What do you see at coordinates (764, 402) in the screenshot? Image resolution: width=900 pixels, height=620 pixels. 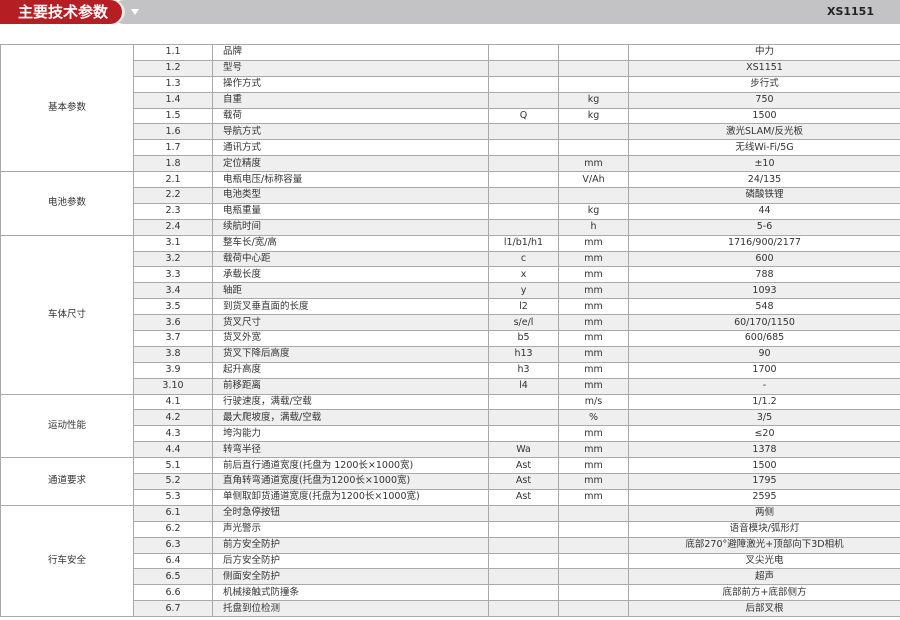 I see `param-value: 1/1.2` at bounding box center [764, 402].